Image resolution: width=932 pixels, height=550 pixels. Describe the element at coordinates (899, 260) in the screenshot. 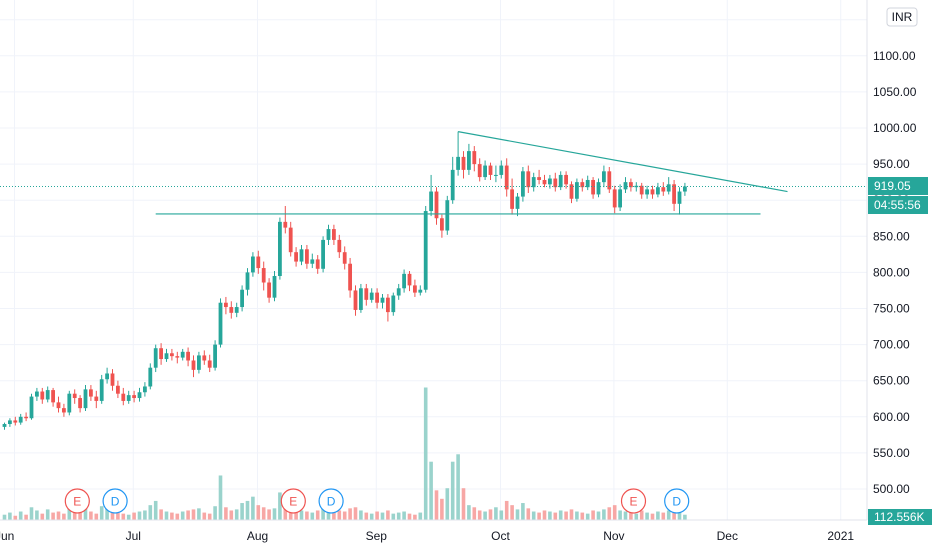

I see `price-axis` at that location.